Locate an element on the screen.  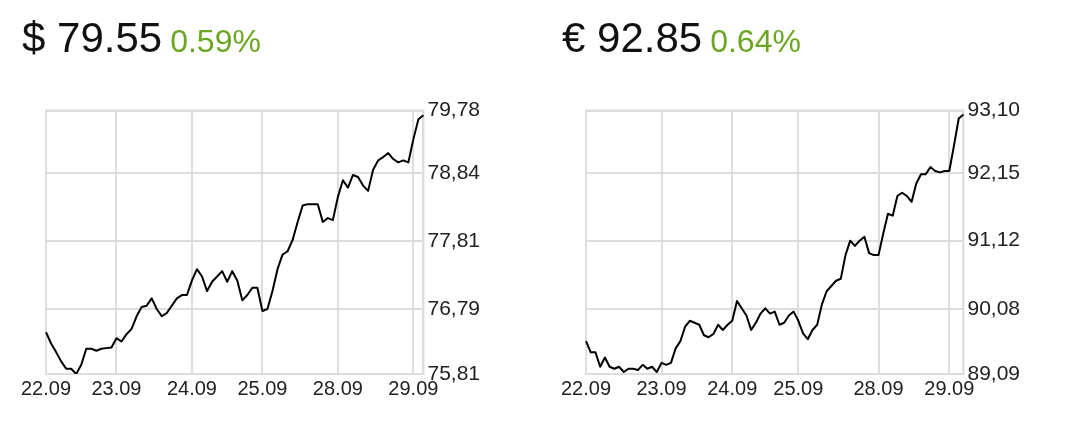
y-tick-label: 92,15 is located at coordinates (994, 171).